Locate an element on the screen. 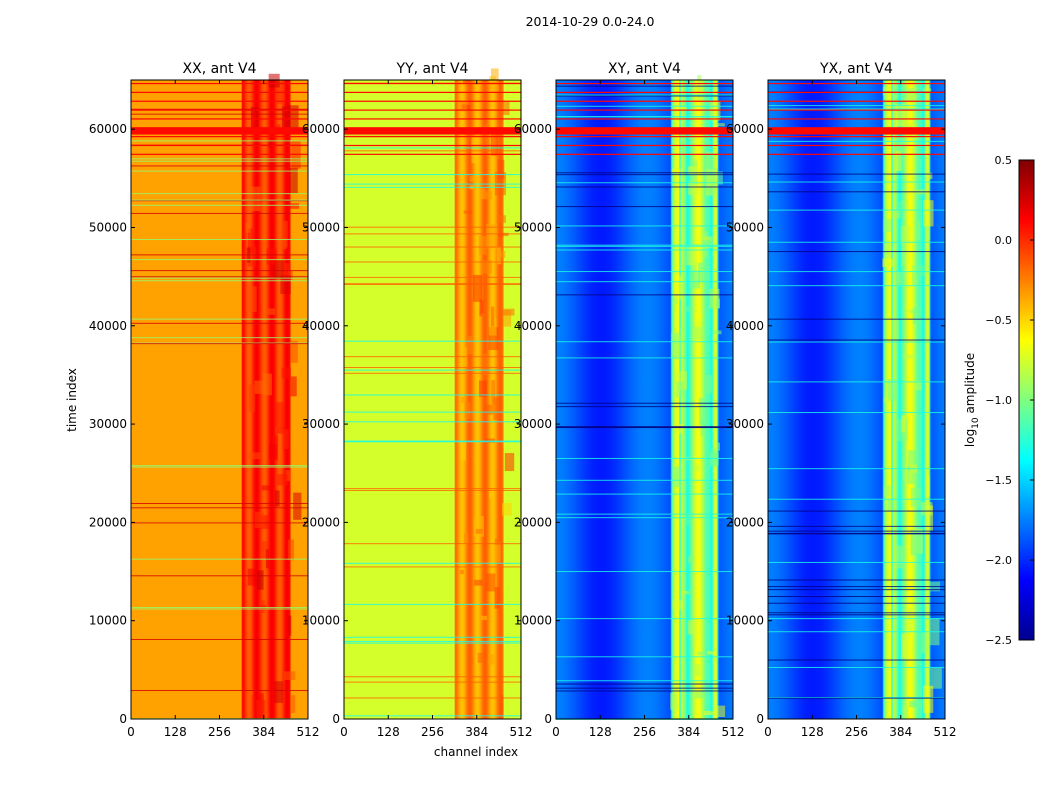 This screenshot has width=1050, height=800. y-tick-label: 0 is located at coordinates (336, 719).